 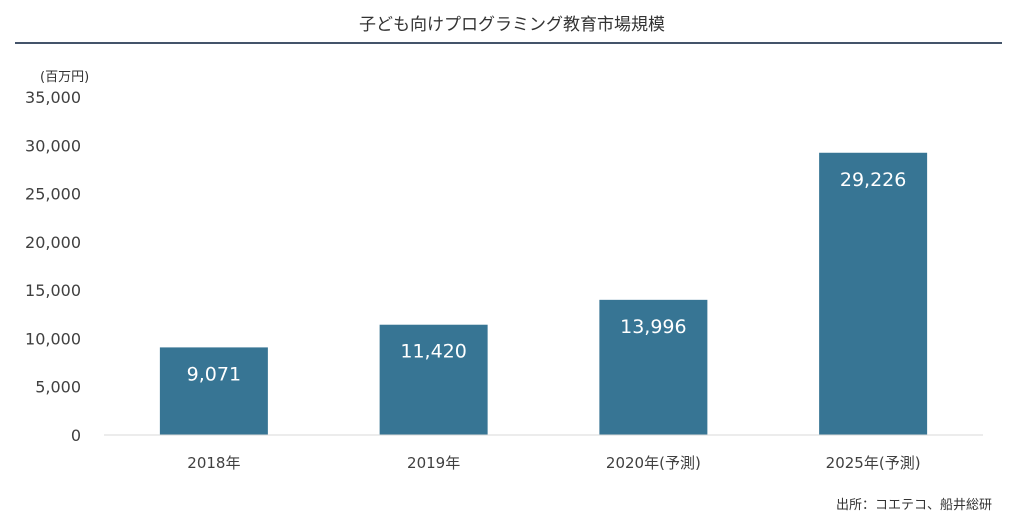 What do you see at coordinates (512, 25) in the screenshot?
I see `chart-title: 子ども向けプログラミング教育市場規模` at bounding box center [512, 25].